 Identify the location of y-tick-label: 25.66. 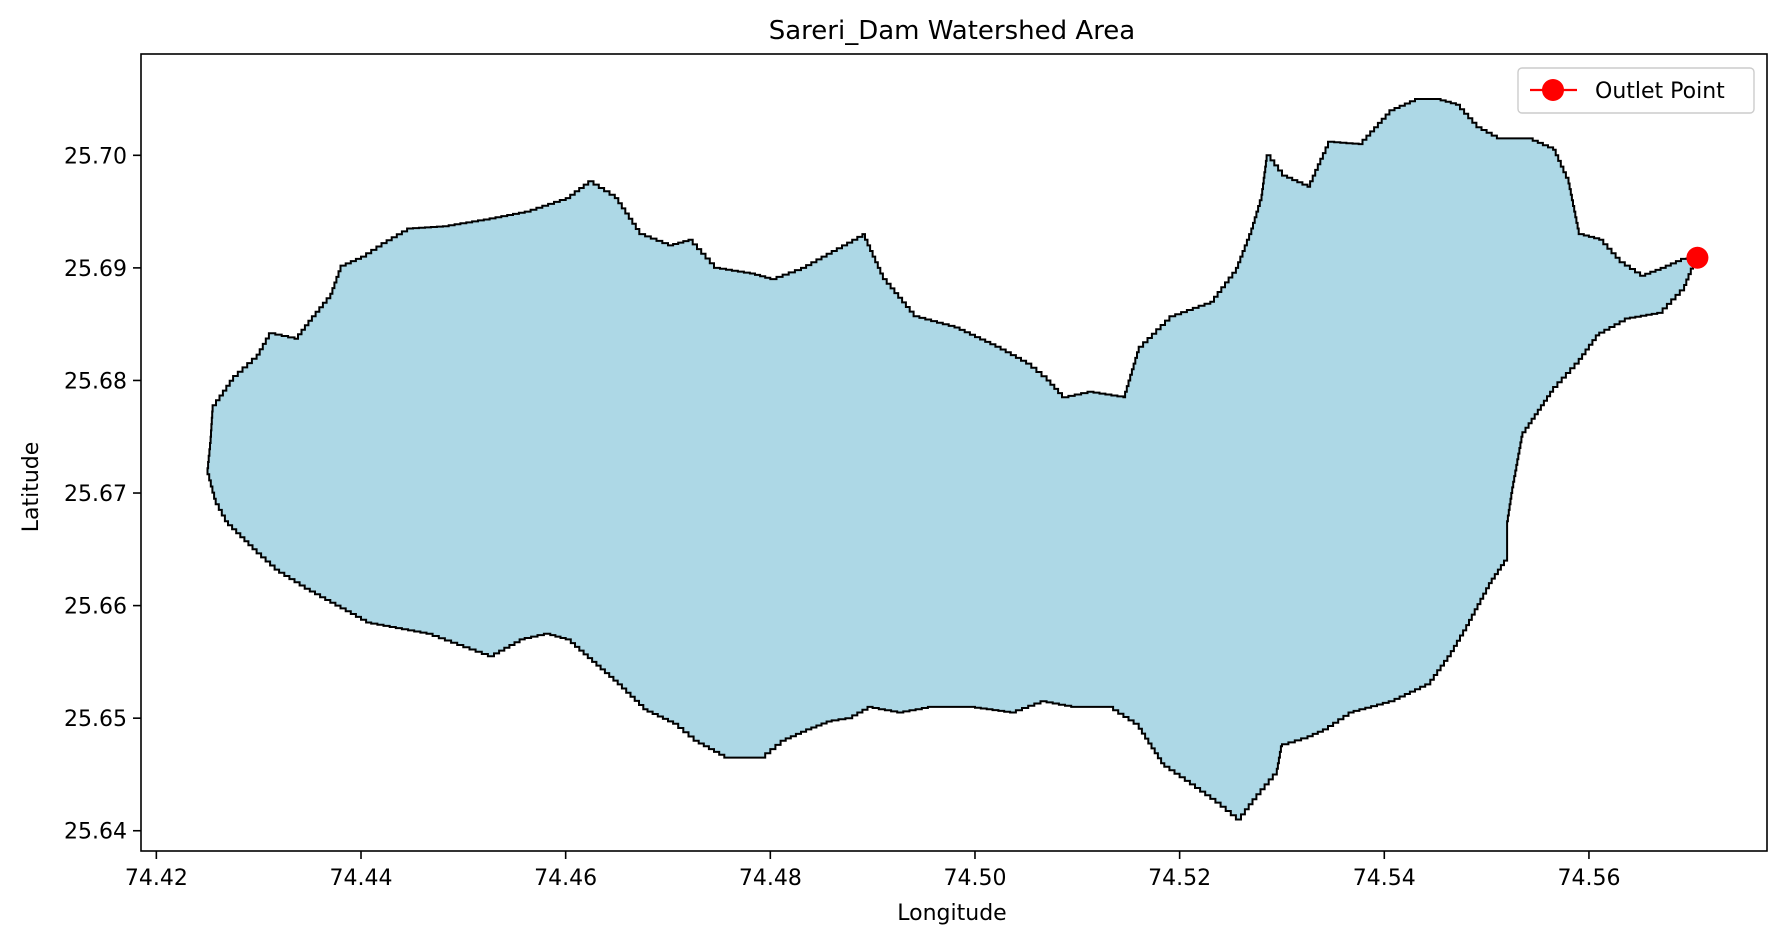
(95, 607).